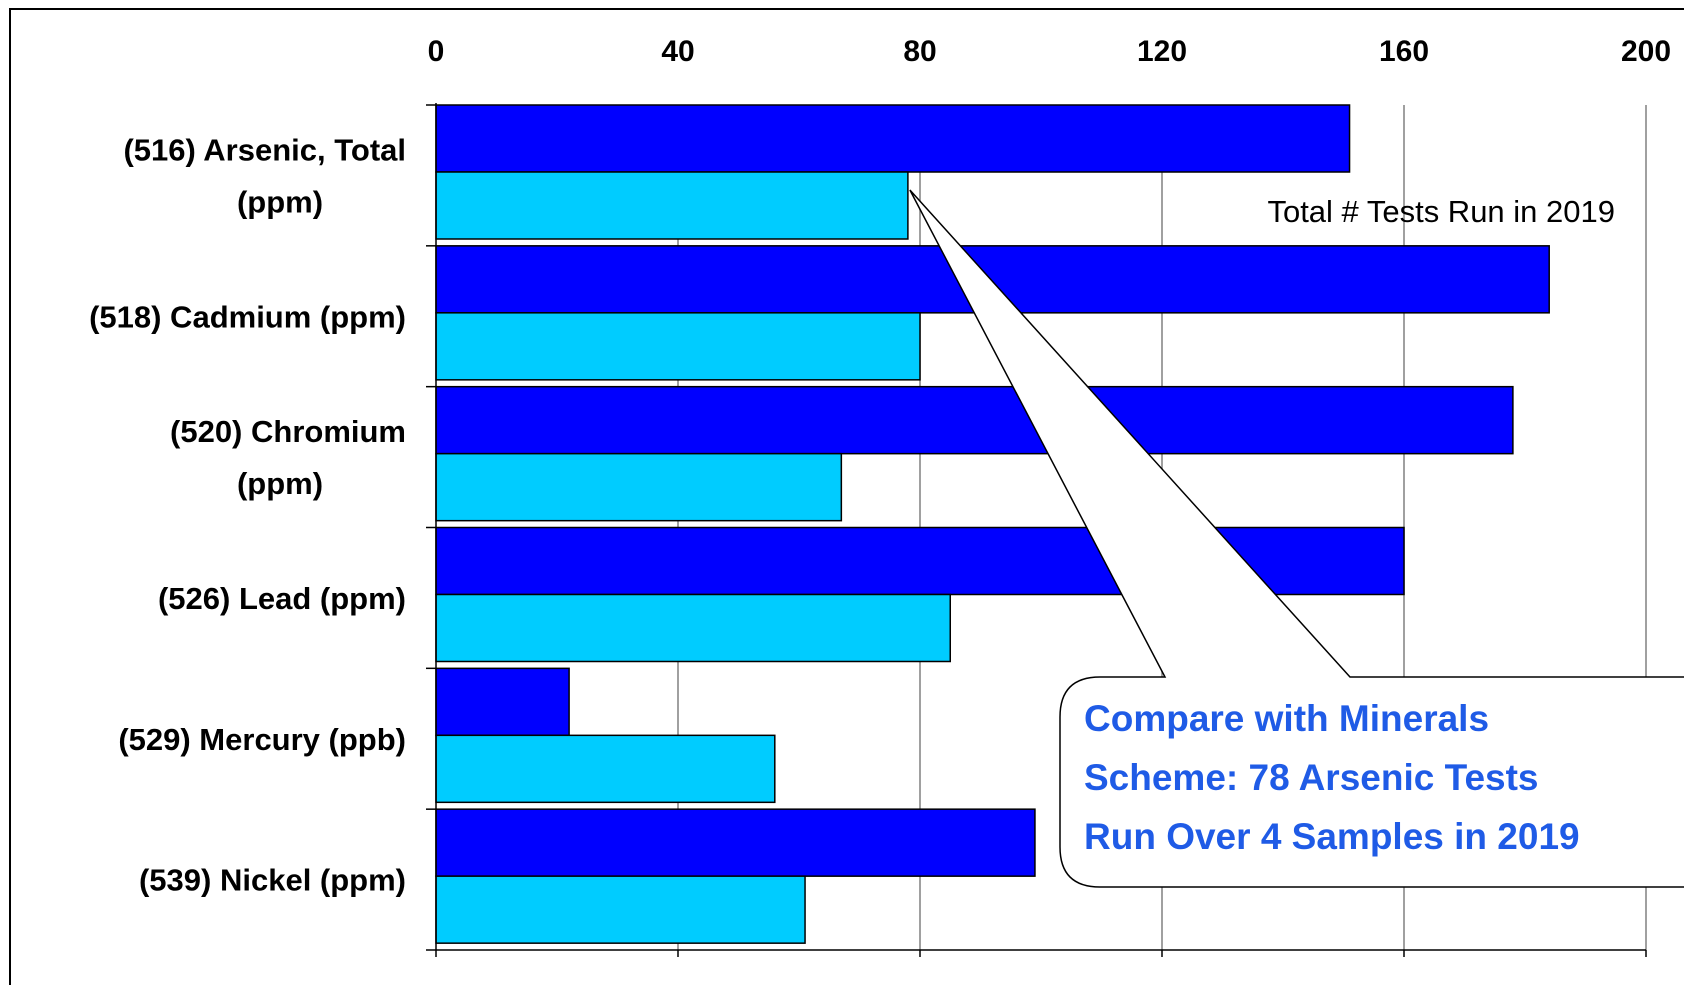 Image resolution: width=1684 pixels, height=985 pixels. Describe the element at coordinates (288, 431) in the screenshot. I see `category-label-line: (520) Chromium` at that location.